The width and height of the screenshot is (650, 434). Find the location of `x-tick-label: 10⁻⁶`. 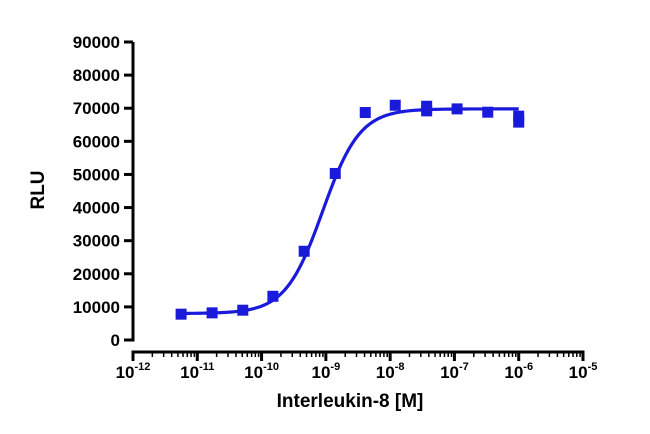

x-tick-label: 10⁻⁶ is located at coordinates (518, 371).